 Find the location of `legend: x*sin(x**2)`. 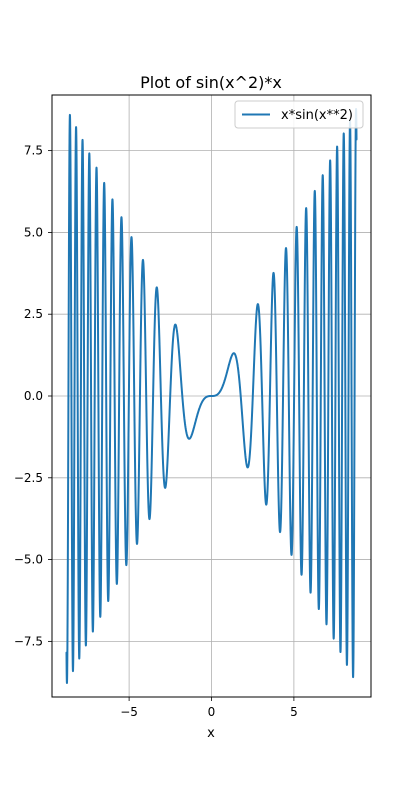

legend: x*sin(x**2) is located at coordinates (299, 114).